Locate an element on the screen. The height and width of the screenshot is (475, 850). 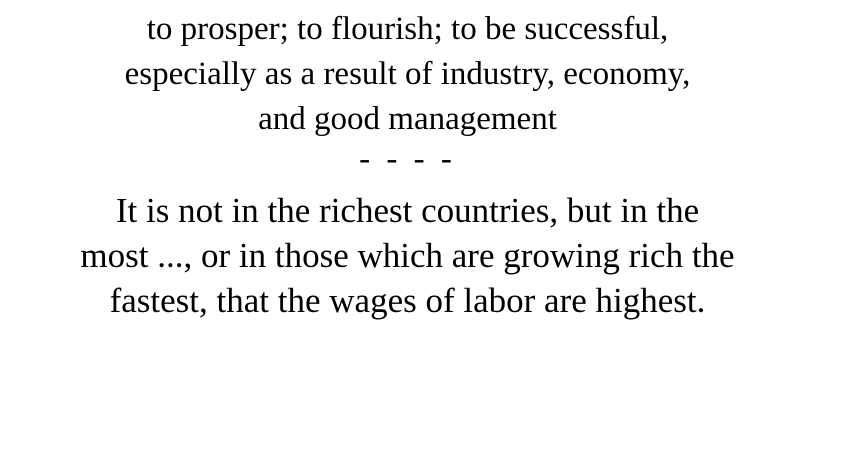
definition-line-3: and good management is located at coordinates (407, 119).